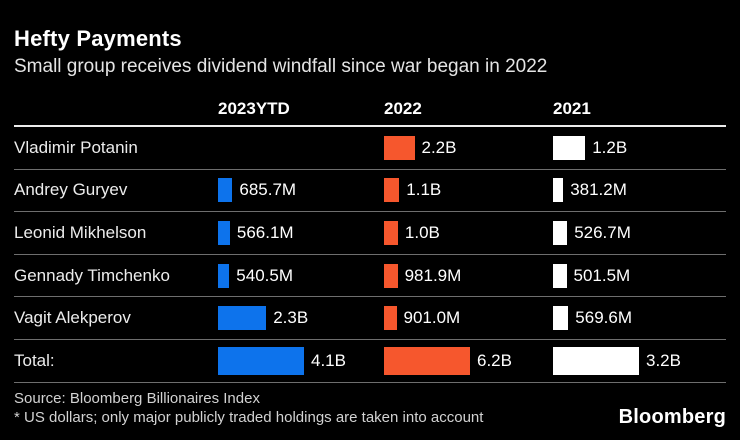 The image size is (740, 440). What do you see at coordinates (422, 233) in the screenshot?
I see `value-label: 1.0B` at bounding box center [422, 233].